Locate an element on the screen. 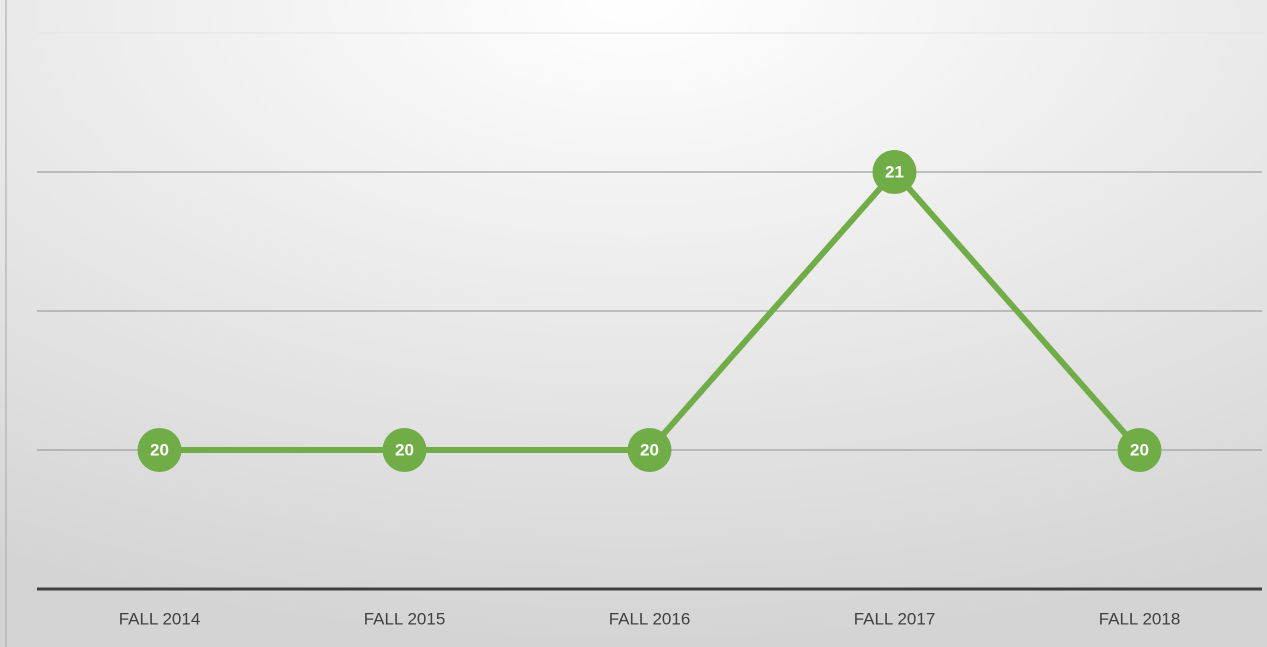  data-label: 21 is located at coordinates (894, 171).